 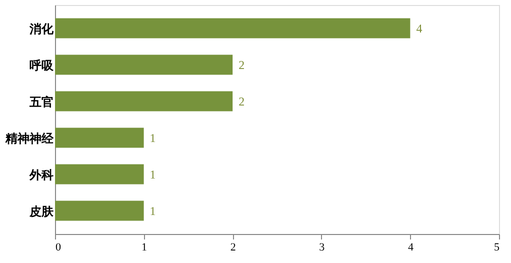 I want to click on y-tick-label: 五官, so click(x=41, y=101).